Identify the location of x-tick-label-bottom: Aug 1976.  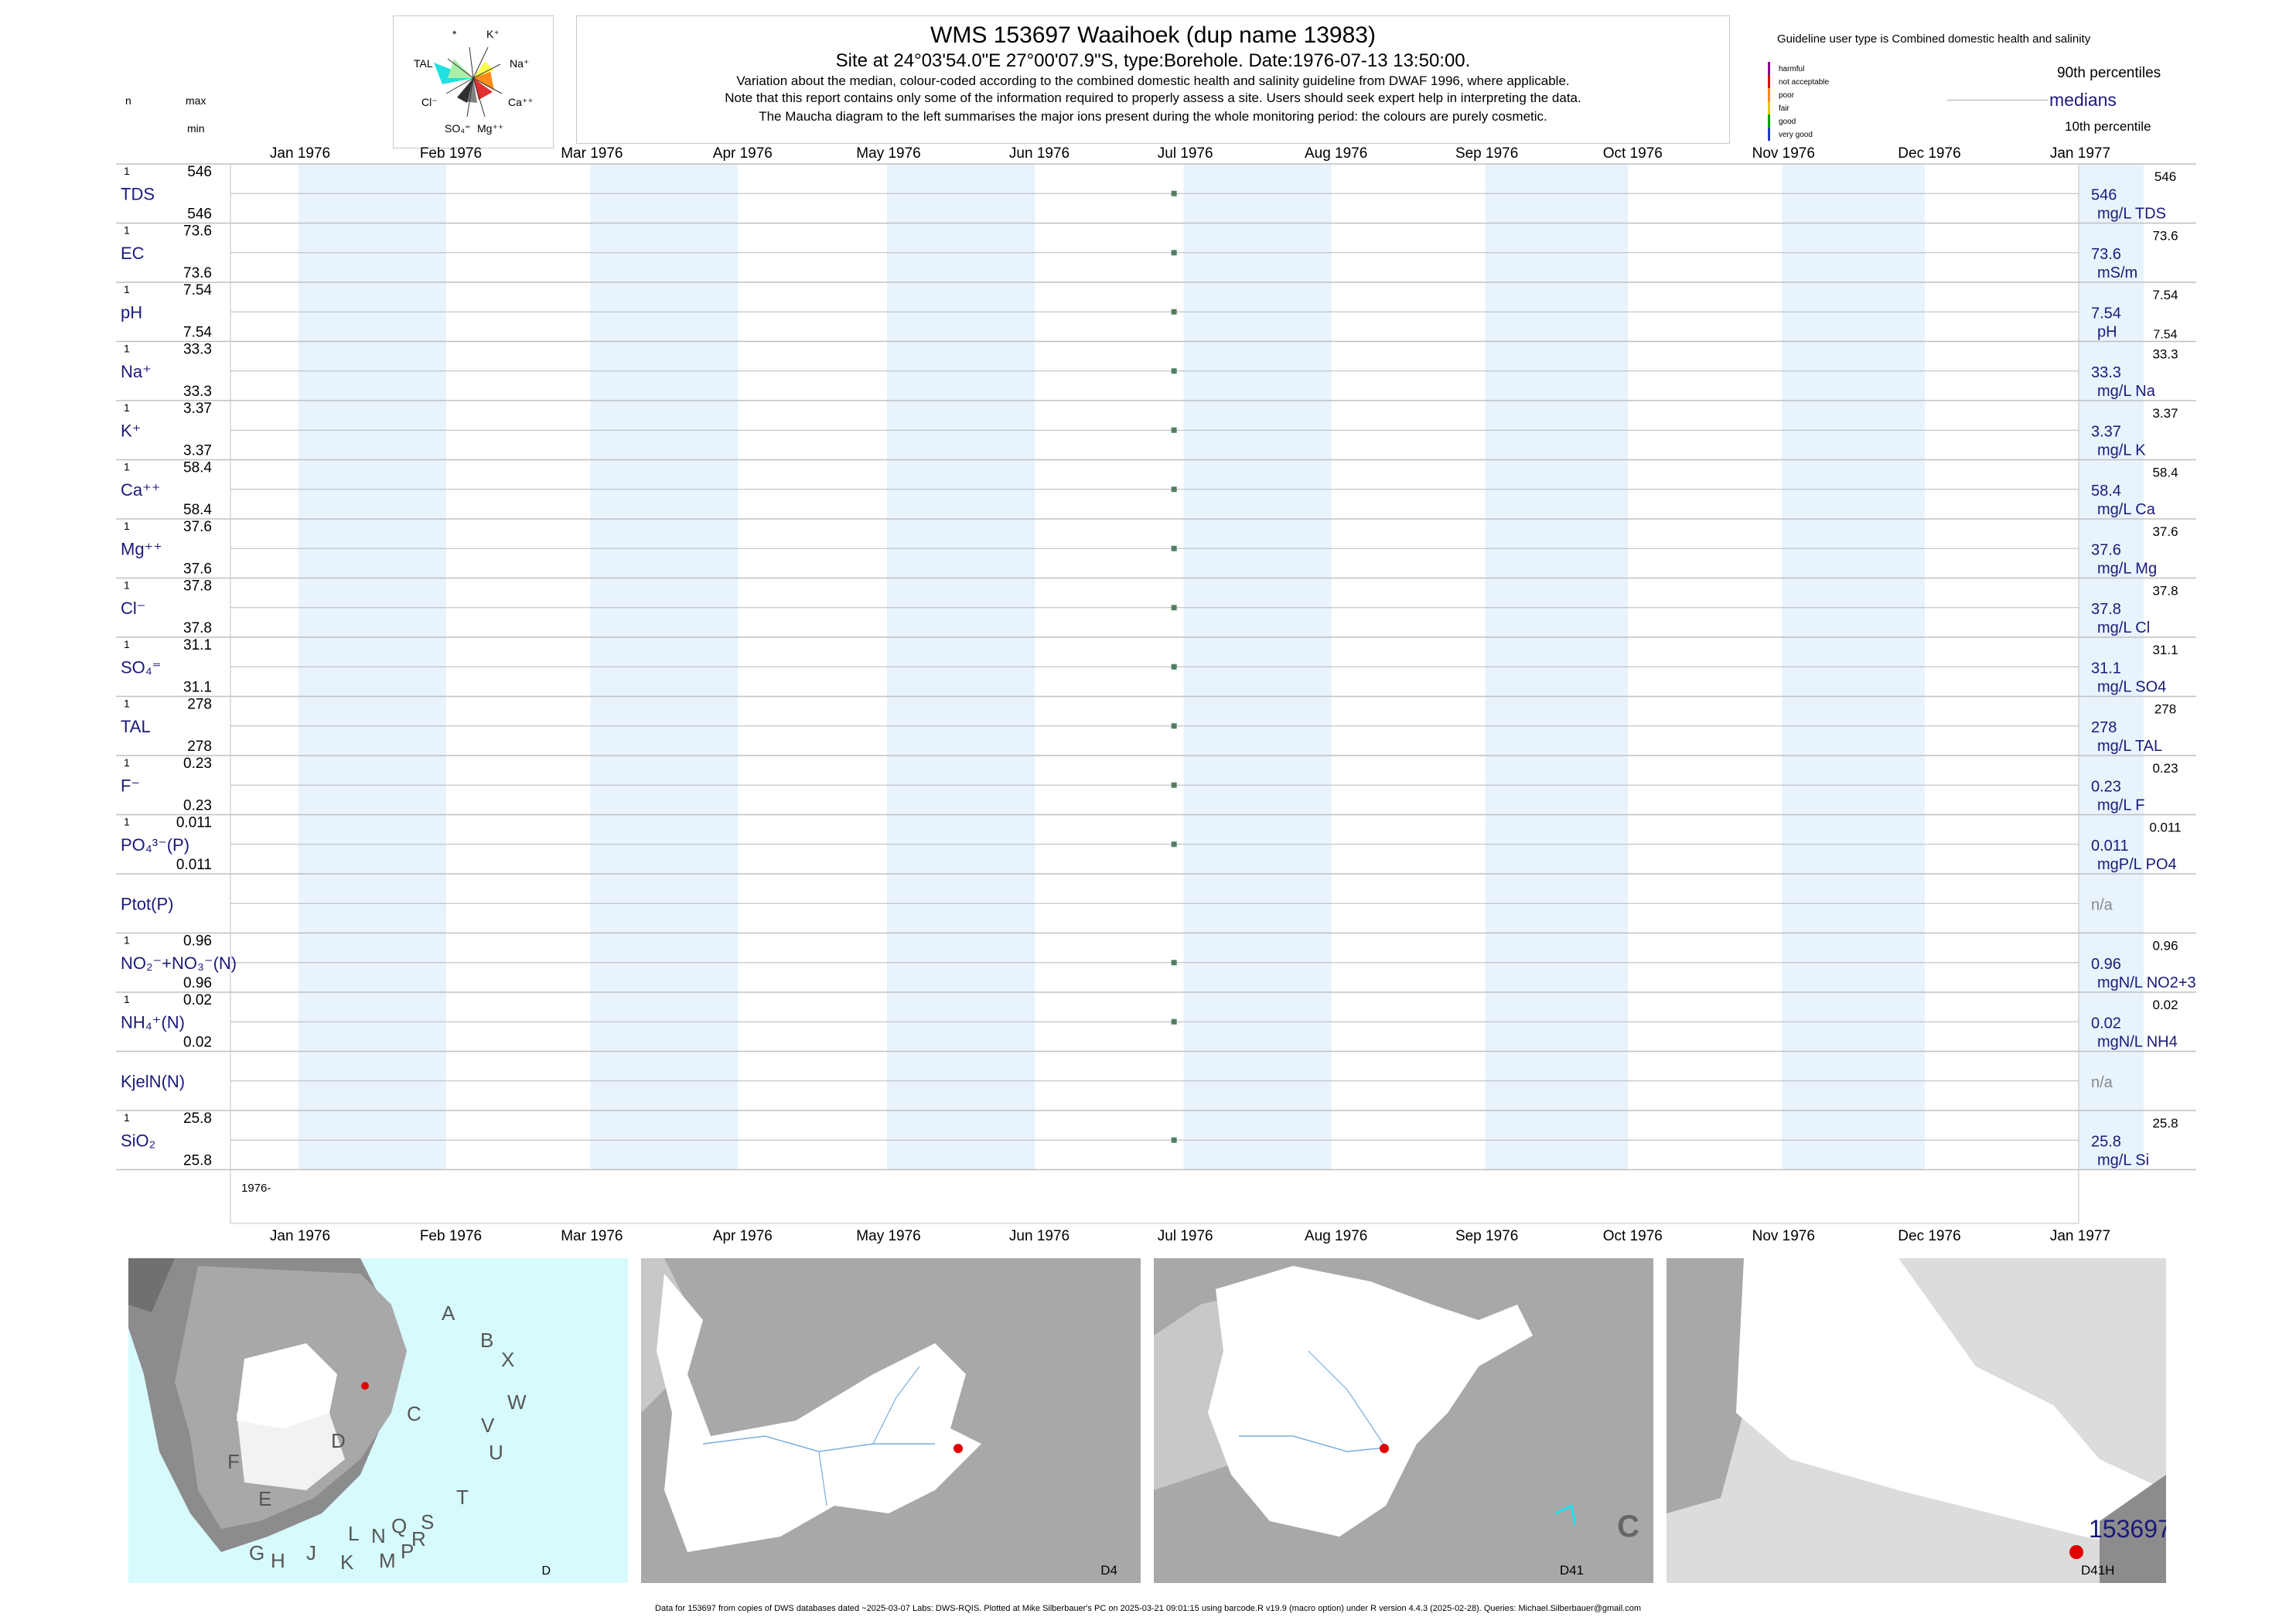
(1336, 1236).